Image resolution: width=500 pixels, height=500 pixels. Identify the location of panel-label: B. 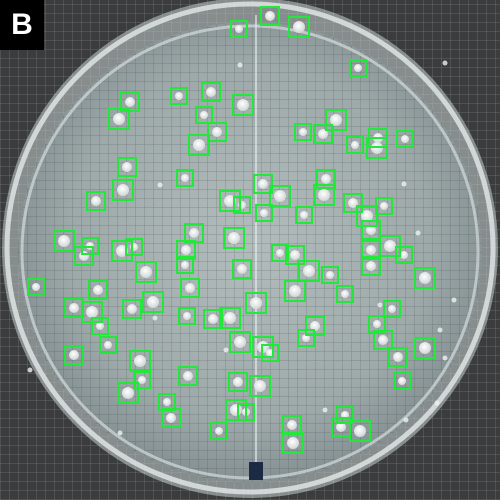
(22, 25).